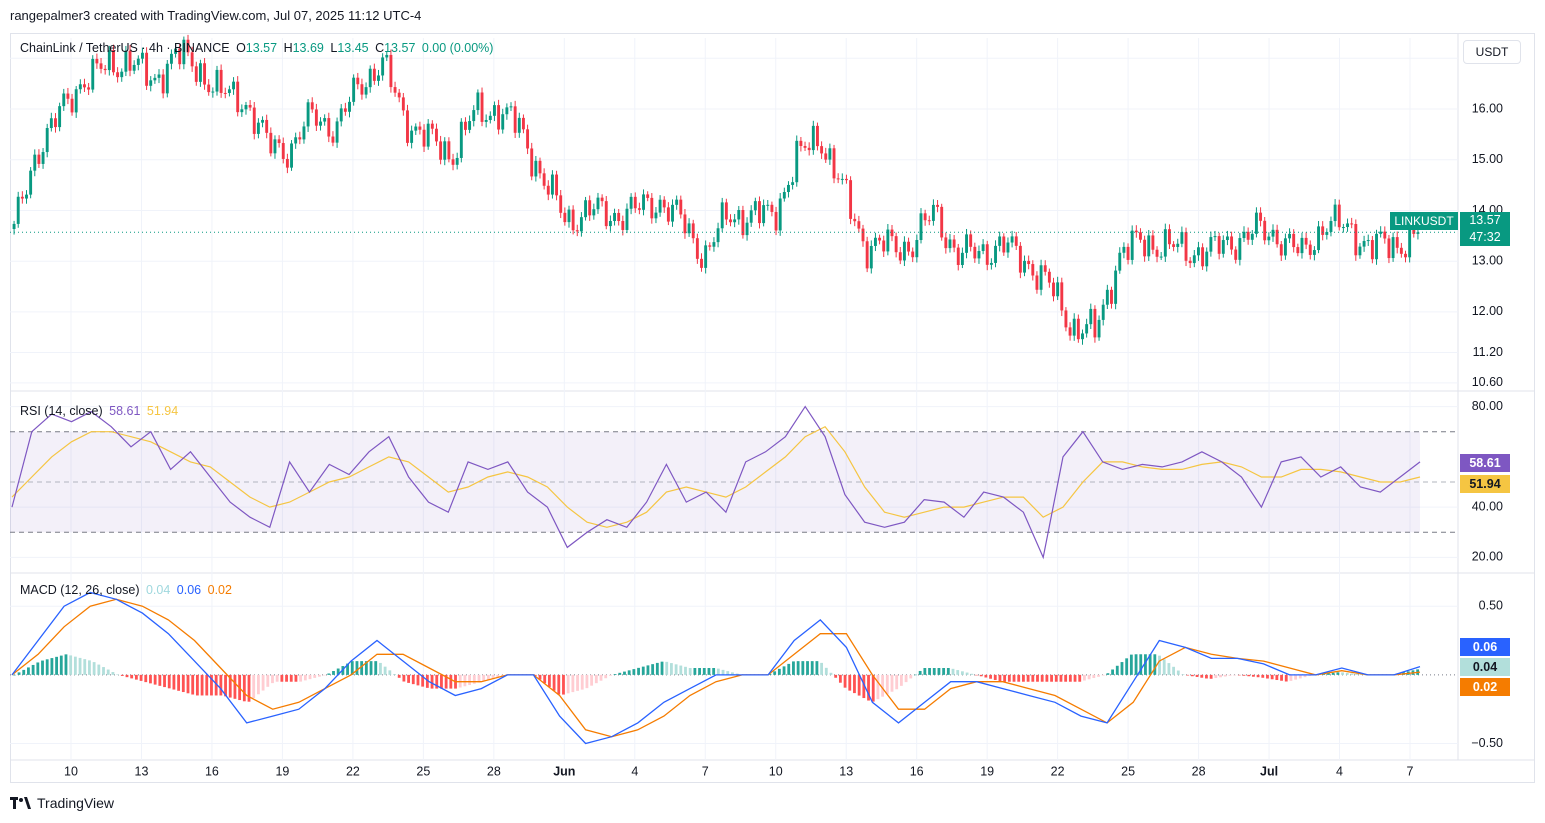  What do you see at coordinates (1487, 406) in the screenshot?
I see `rsi-tick-label: 80.00` at bounding box center [1487, 406].